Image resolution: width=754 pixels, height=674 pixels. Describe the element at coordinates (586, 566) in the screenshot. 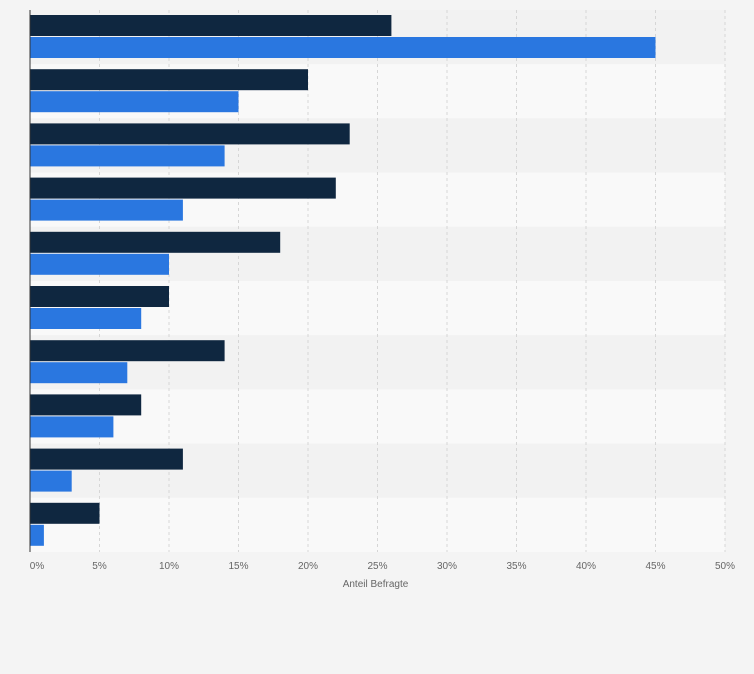

I see `x-tick-label: 40%` at that location.